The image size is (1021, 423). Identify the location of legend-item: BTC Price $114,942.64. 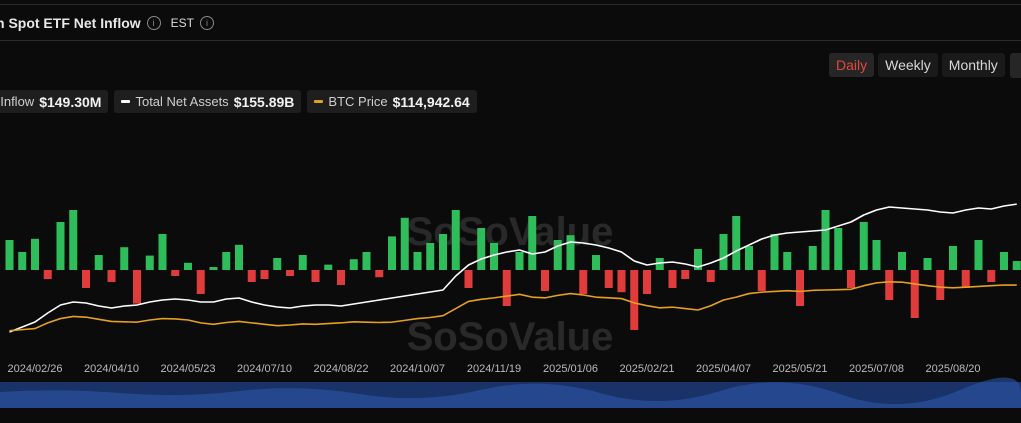
(392, 101).